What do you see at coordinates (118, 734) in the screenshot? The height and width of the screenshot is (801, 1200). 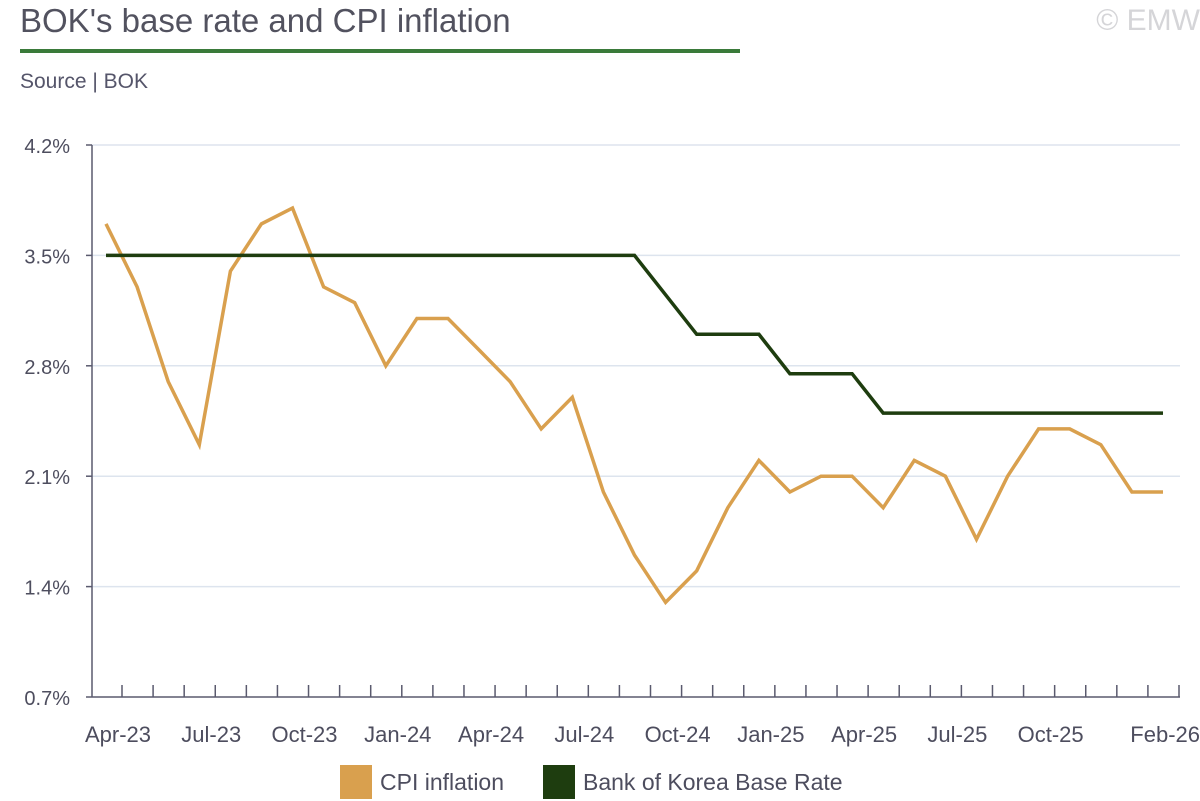 I see `x-tick-label: Apr-23` at bounding box center [118, 734].